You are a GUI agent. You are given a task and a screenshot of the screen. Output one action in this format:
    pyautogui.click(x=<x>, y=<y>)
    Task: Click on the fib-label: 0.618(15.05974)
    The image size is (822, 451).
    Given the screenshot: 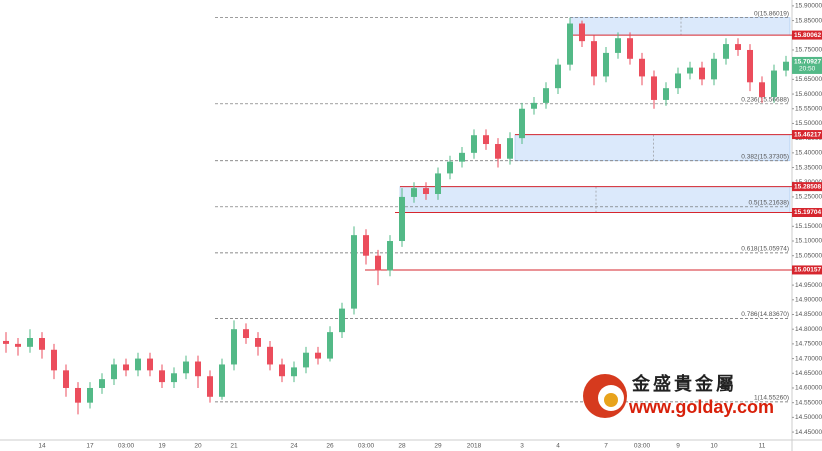 What is the action you would take?
    pyautogui.click(x=765, y=249)
    